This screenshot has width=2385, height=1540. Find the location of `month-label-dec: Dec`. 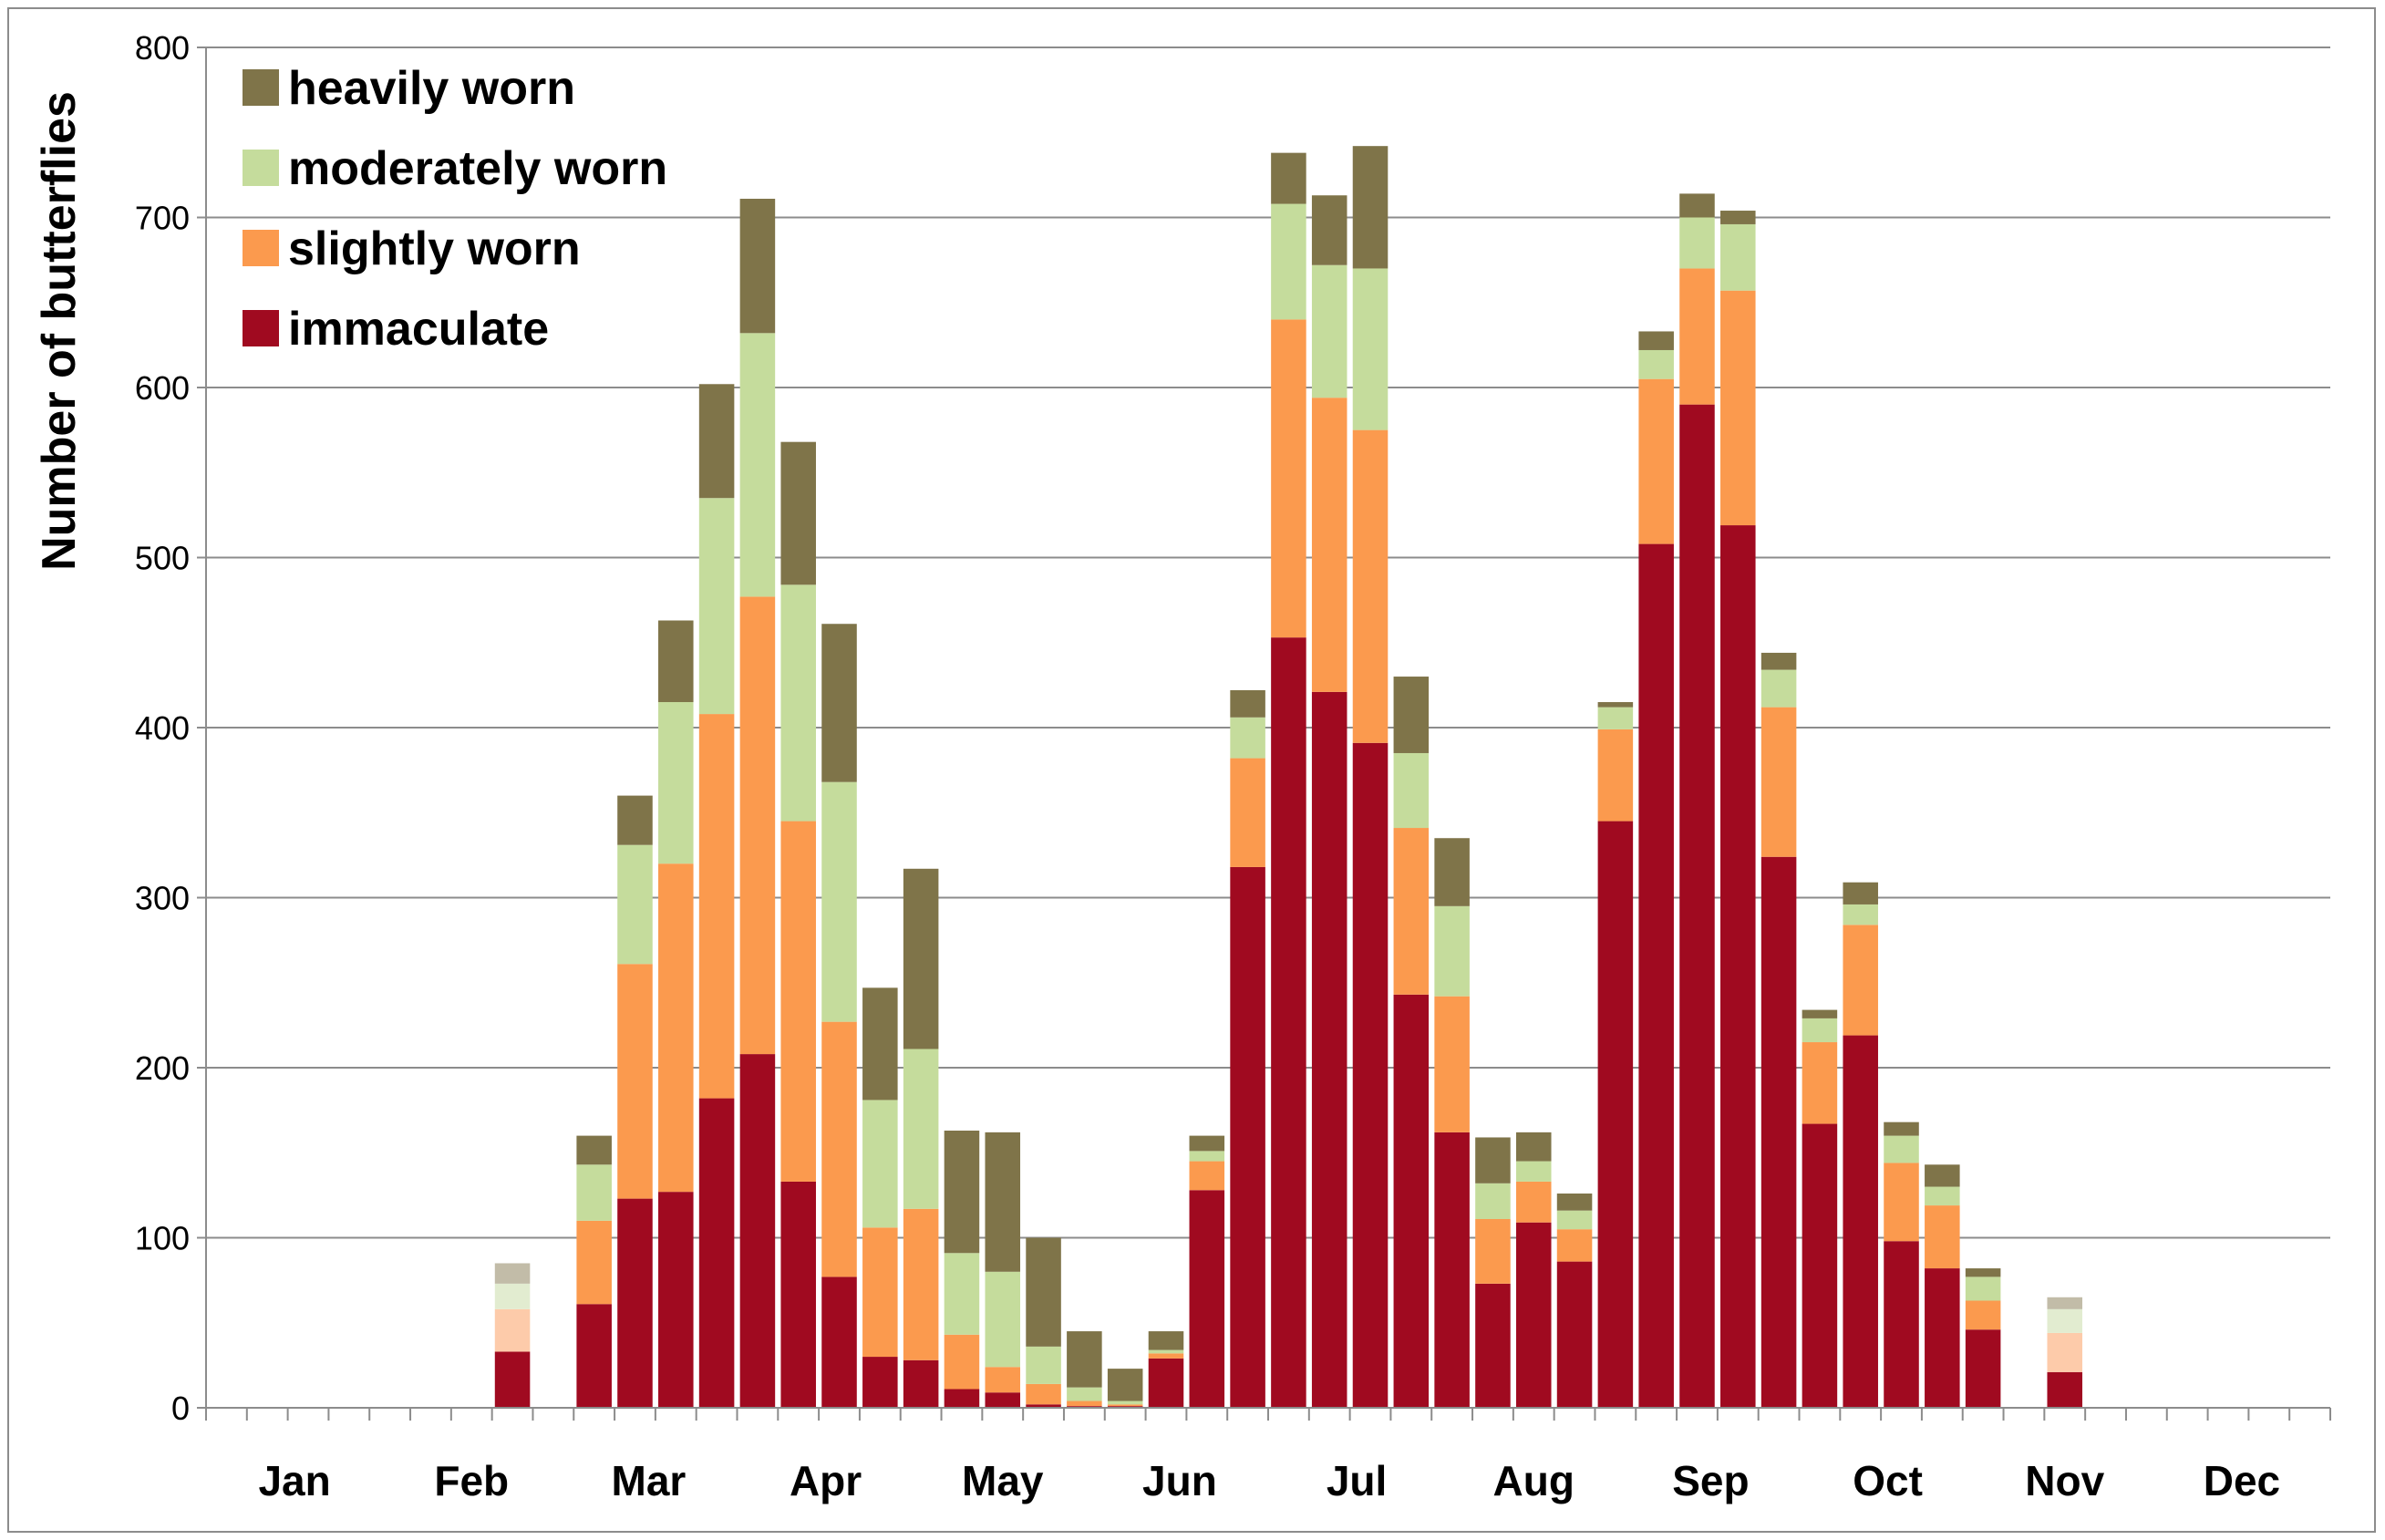

month-label-dec: Dec is located at coordinates (2242, 1480).